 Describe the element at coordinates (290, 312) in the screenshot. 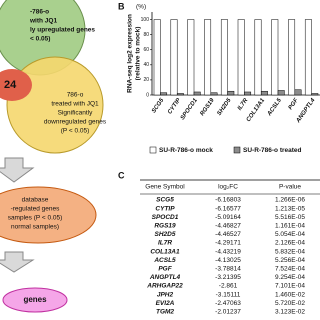

I see `table-cell: 3.123E-02` at that location.